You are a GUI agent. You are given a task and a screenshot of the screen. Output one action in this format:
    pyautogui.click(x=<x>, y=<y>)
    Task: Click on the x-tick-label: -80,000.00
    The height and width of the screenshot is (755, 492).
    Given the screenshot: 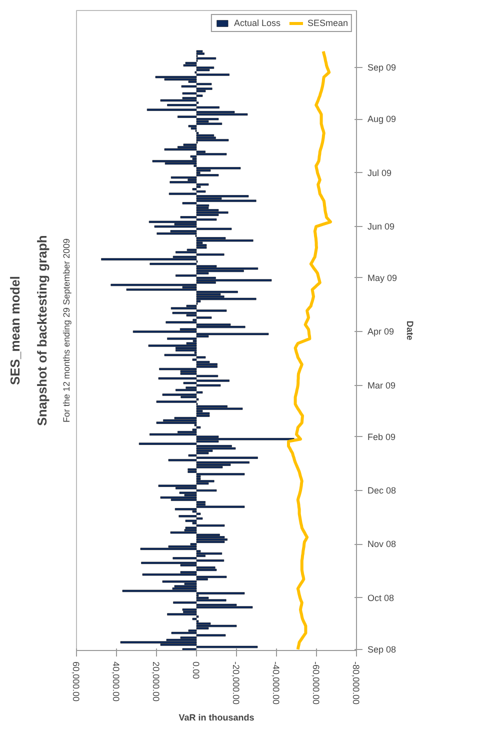 What is the action you would take?
    pyautogui.click(x=356, y=683)
    